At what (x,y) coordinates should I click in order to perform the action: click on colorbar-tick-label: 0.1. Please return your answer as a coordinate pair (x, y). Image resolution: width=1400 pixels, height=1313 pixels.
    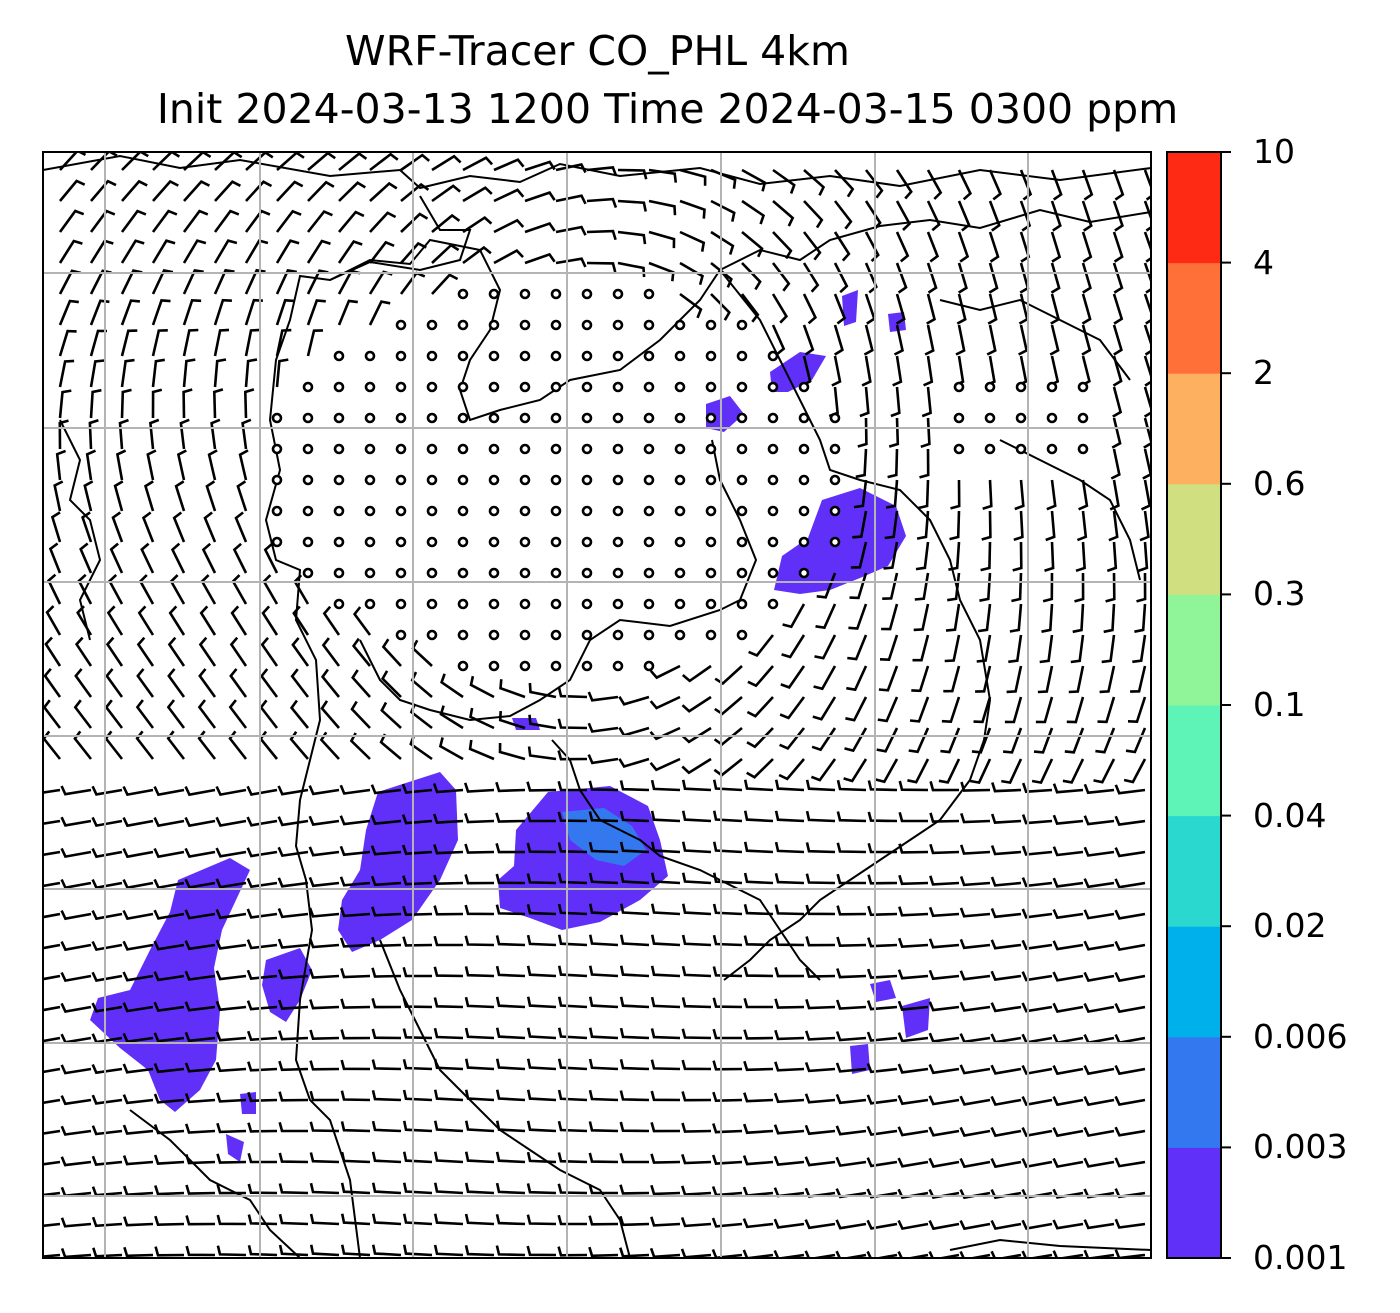
    Looking at the image, I should click on (1279, 704).